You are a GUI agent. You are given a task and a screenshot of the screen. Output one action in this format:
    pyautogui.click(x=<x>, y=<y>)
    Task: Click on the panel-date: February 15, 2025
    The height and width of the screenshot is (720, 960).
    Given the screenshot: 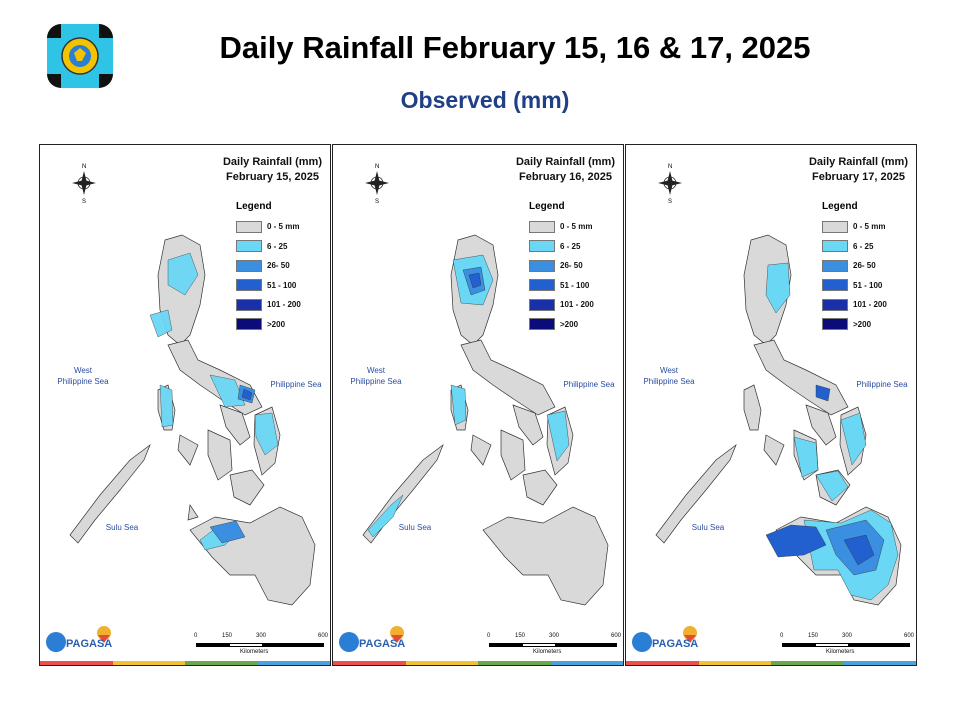 What is the action you would take?
    pyautogui.click(x=272, y=177)
    